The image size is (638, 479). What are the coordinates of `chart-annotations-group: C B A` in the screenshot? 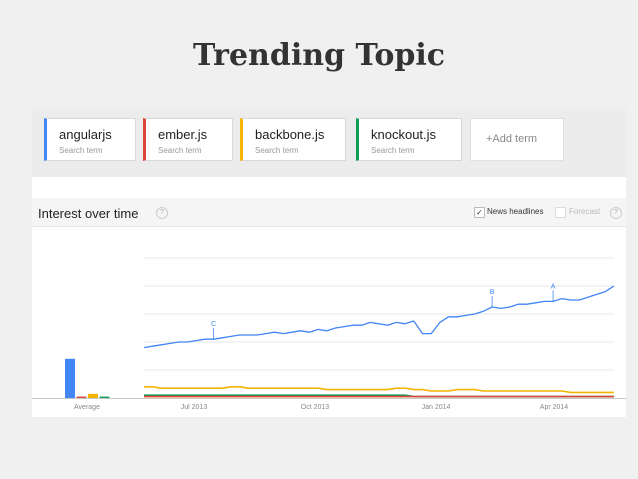 It's located at (383, 311).